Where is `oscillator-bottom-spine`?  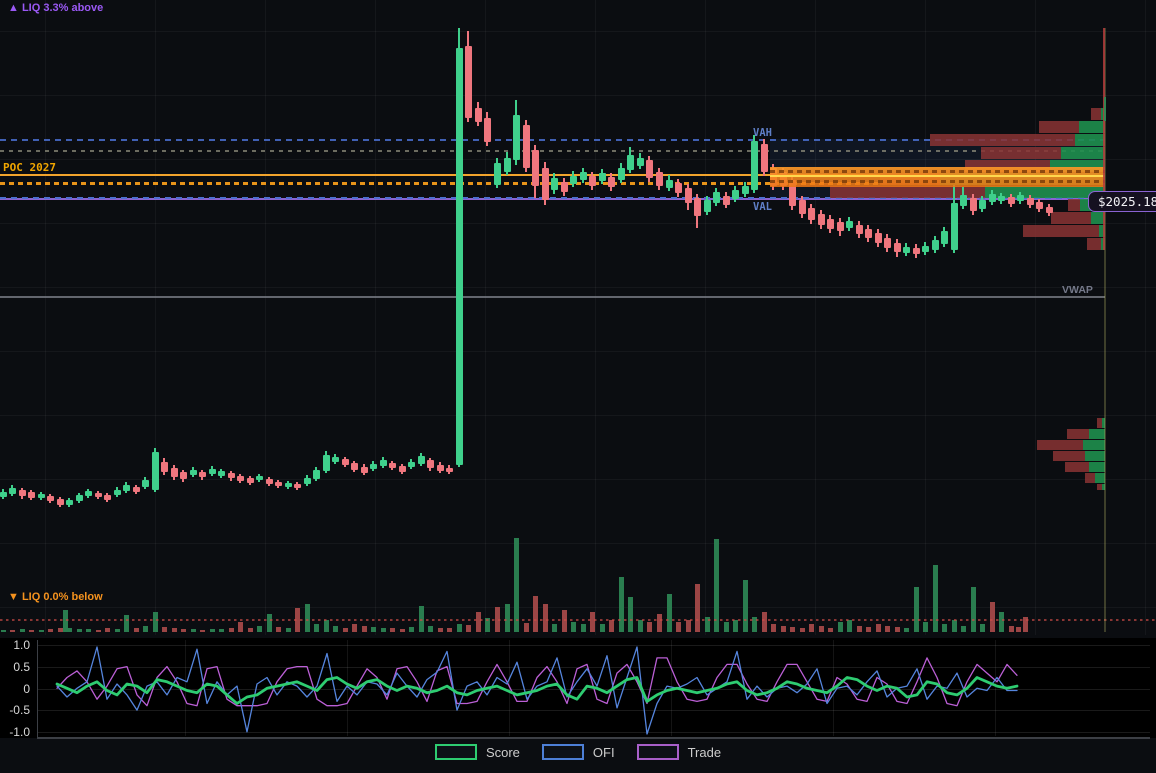
oscillator-bottom-spine is located at coordinates (593, 738).